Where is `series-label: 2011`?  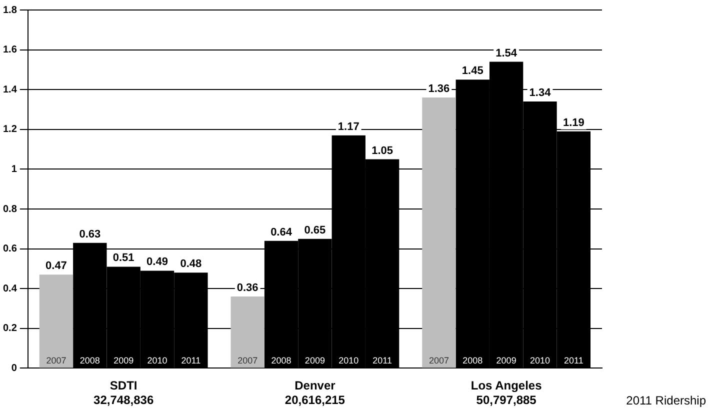
series-label: 2011 is located at coordinates (191, 361).